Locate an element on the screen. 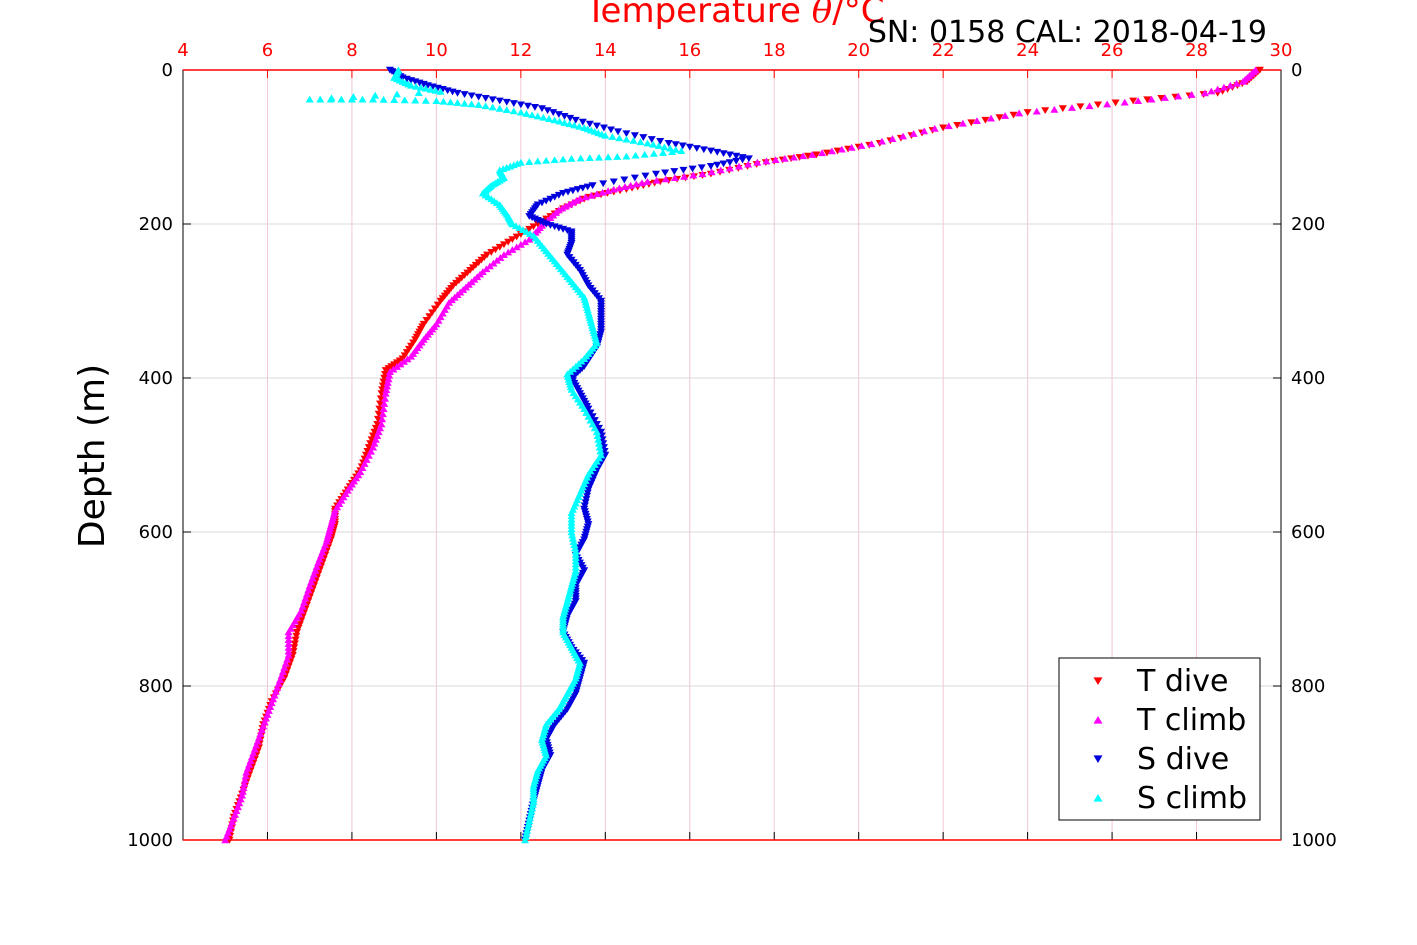 The width and height of the screenshot is (1417, 945). x-tick-label: 14 is located at coordinates (605, 50).